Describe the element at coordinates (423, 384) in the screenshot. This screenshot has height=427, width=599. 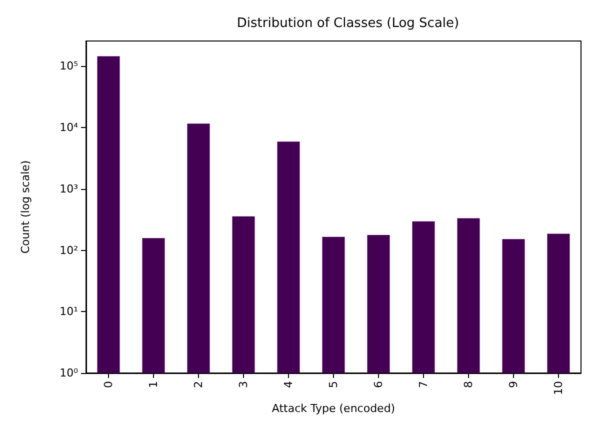
I see `x-tick-label: 7` at that location.